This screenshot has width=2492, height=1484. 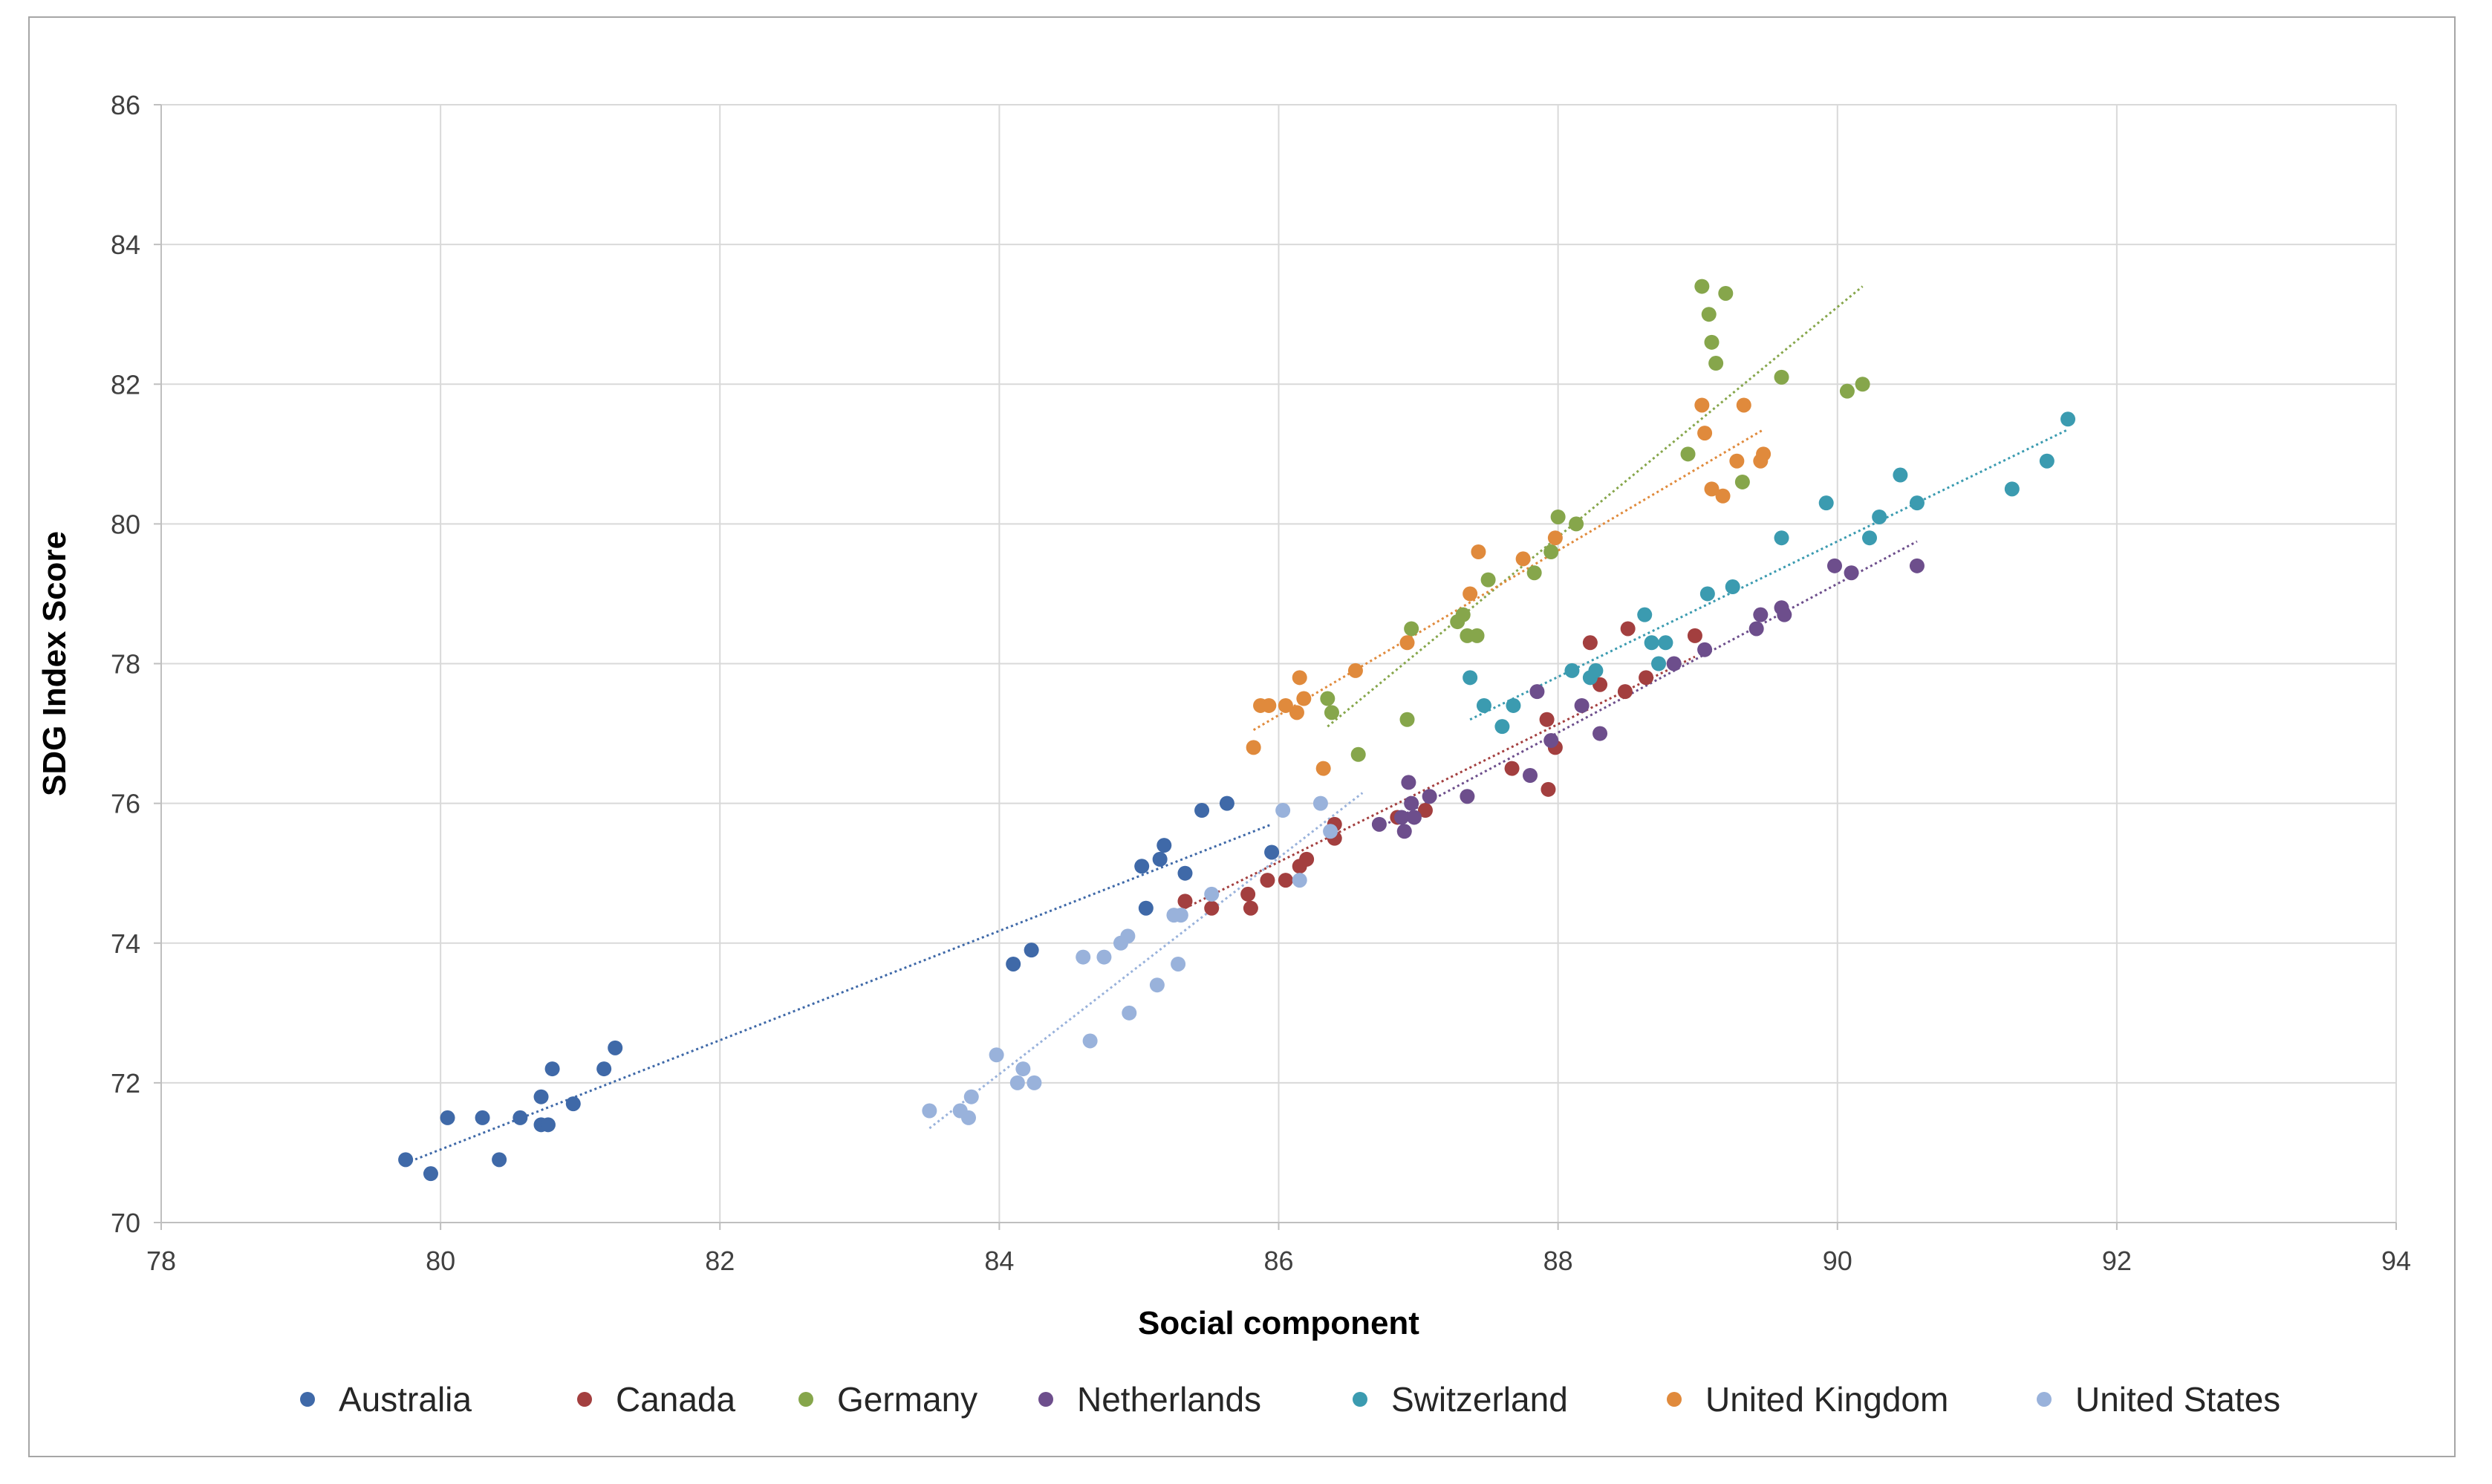 I want to click on y-tick-label: 86, so click(x=125, y=105).